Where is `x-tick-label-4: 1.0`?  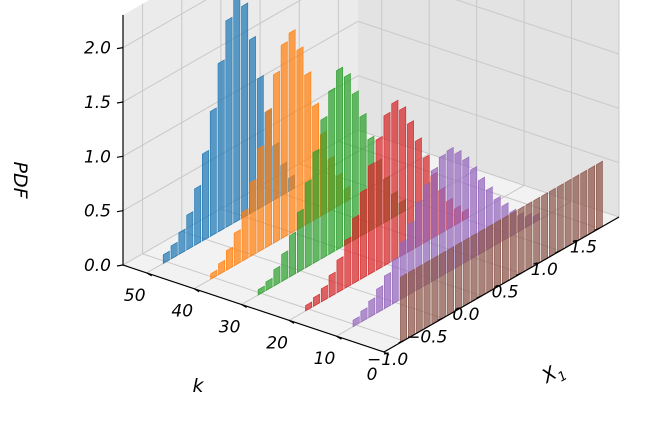 x-tick-label-4: 1.0 is located at coordinates (544, 270).